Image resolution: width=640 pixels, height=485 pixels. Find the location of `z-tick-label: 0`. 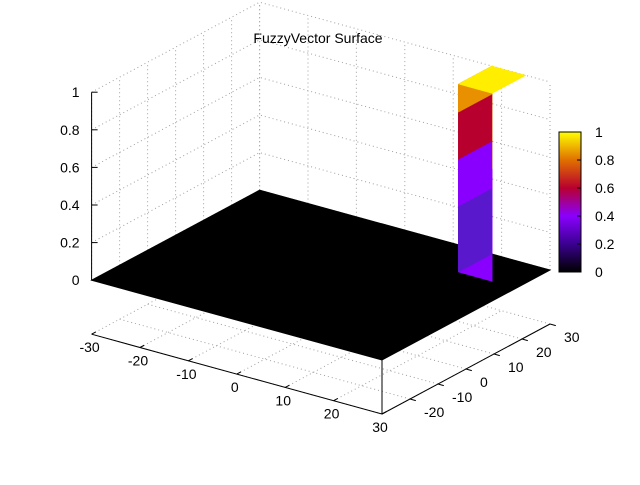

z-tick-label: 0 is located at coordinates (76, 280).